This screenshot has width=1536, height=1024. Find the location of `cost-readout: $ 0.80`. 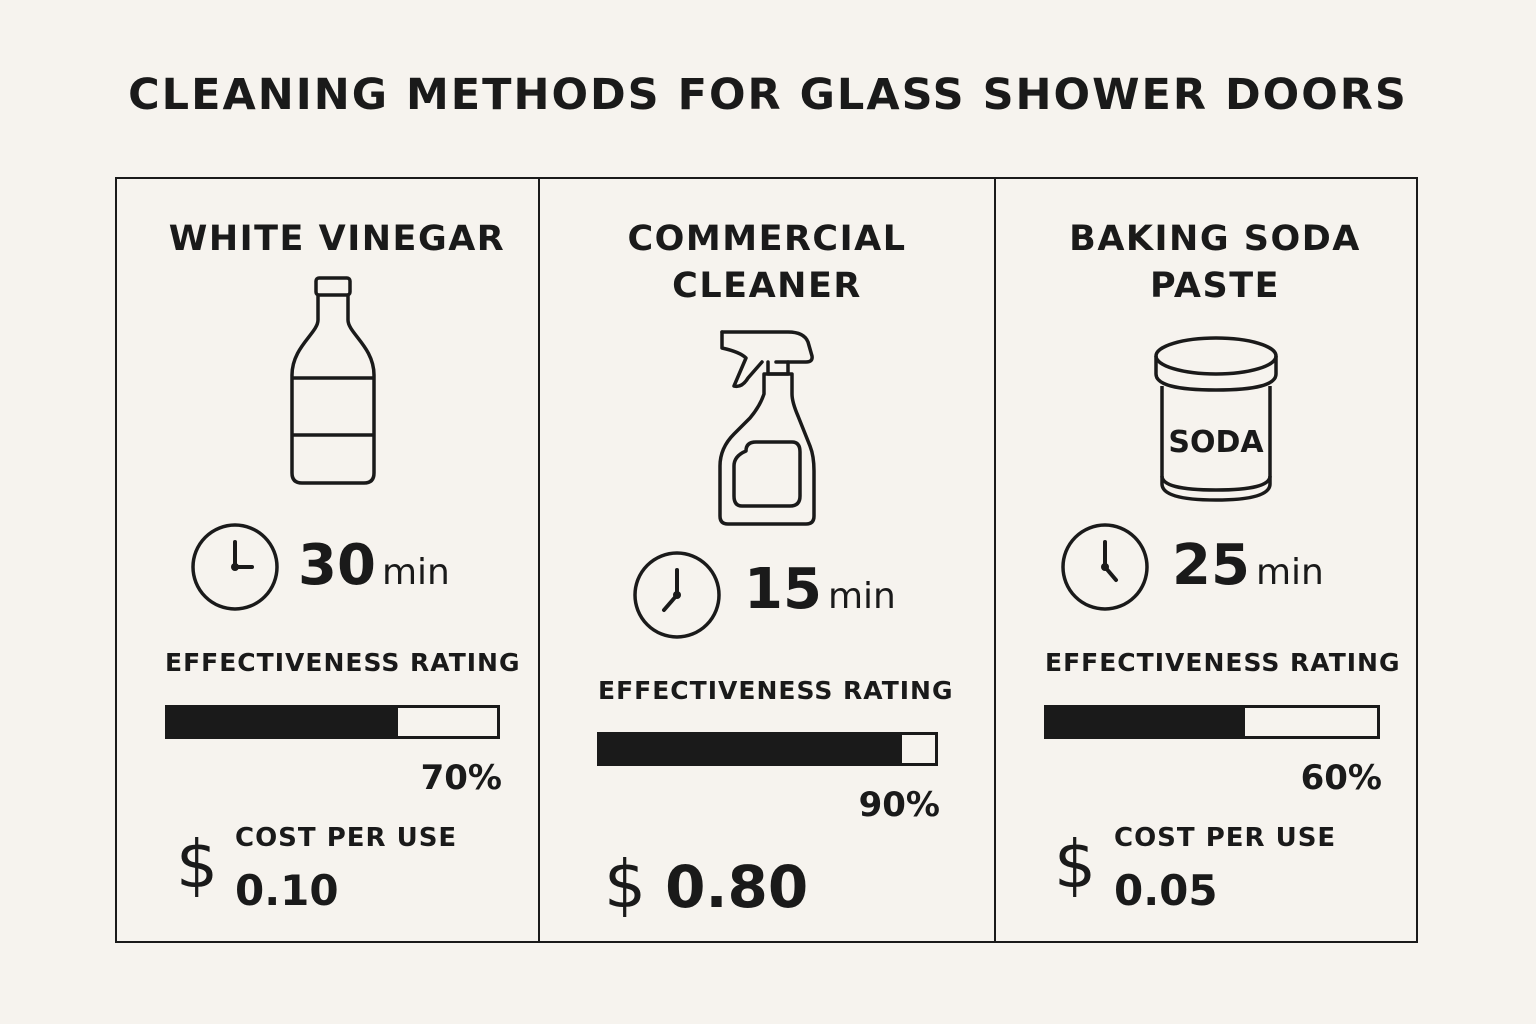

cost-readout: $ 0.80 is located at coordinates (706, 885).